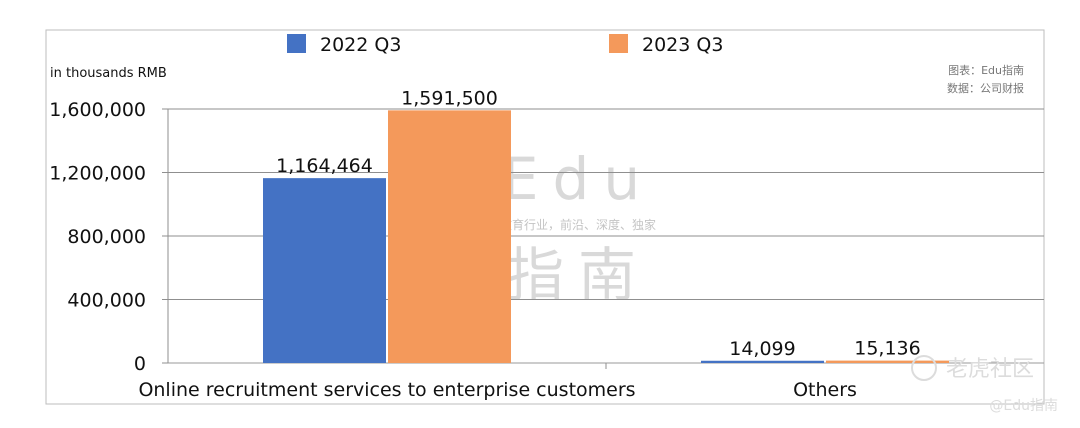 The width and height of the screenshot is (1080, 428). I want to click on y-axis: 0 400,000 800,000 1,200,000 1,600,000, so click(109, 237).